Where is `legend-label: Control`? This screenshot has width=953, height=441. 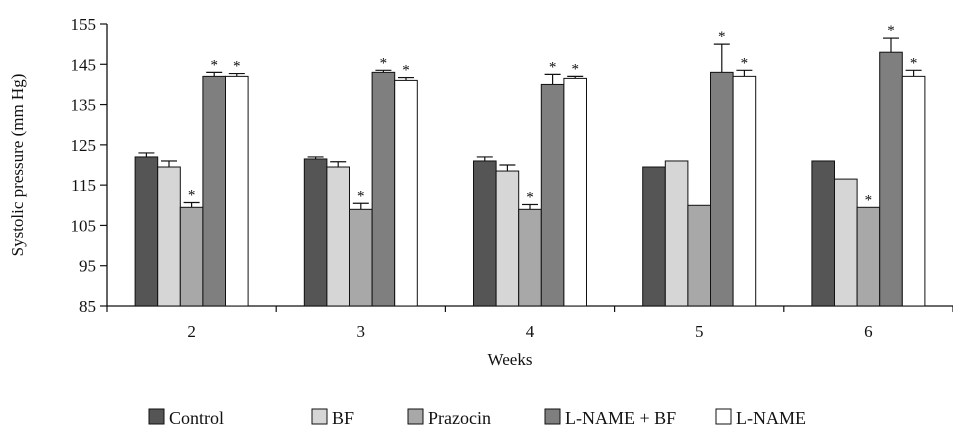
legend-label: Control is located at coordinates (196, 418).